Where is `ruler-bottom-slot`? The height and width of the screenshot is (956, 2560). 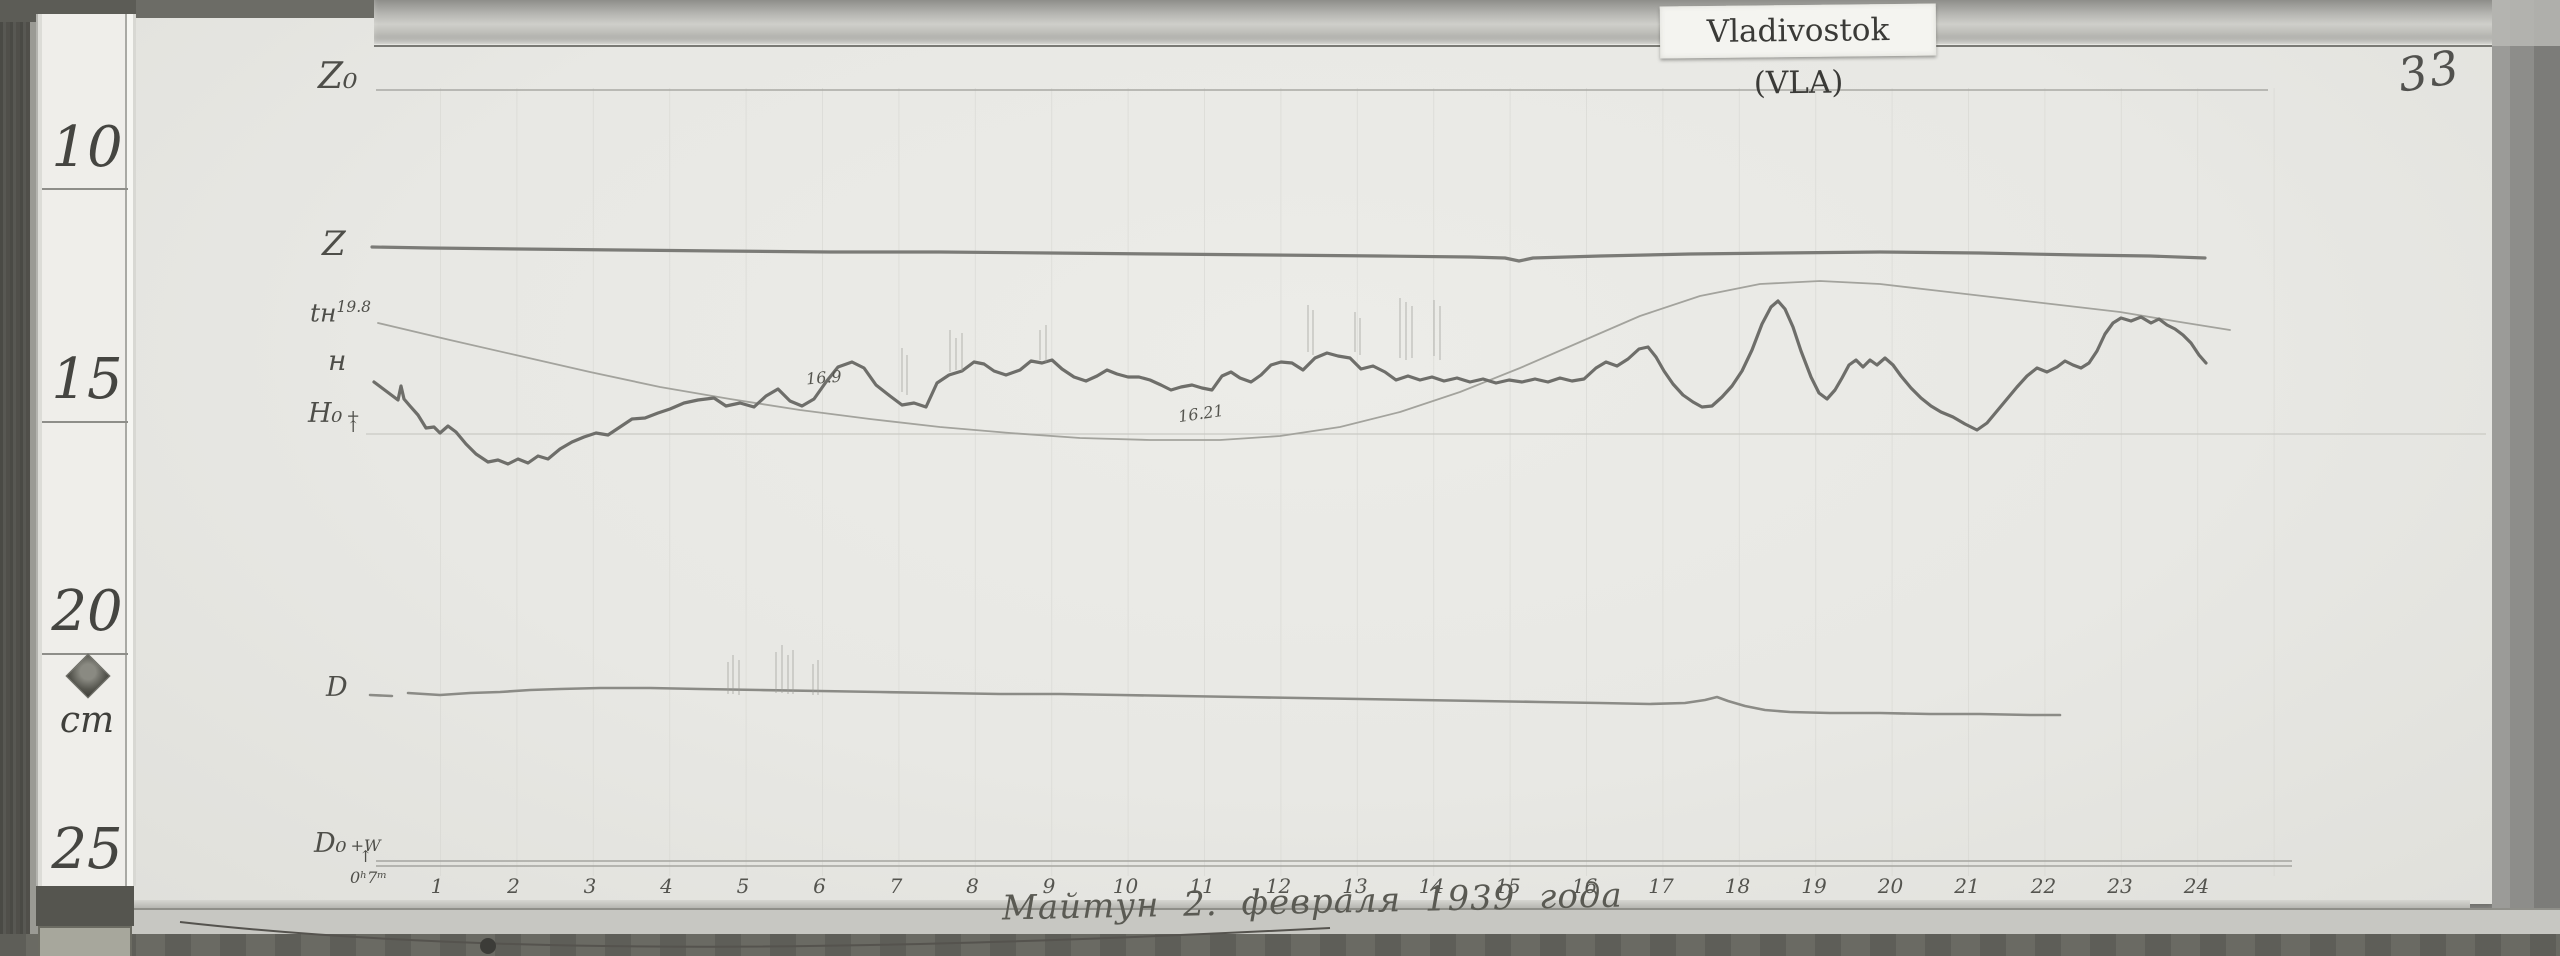
ruler-bottom-slot is located at coordinates (85, 906).